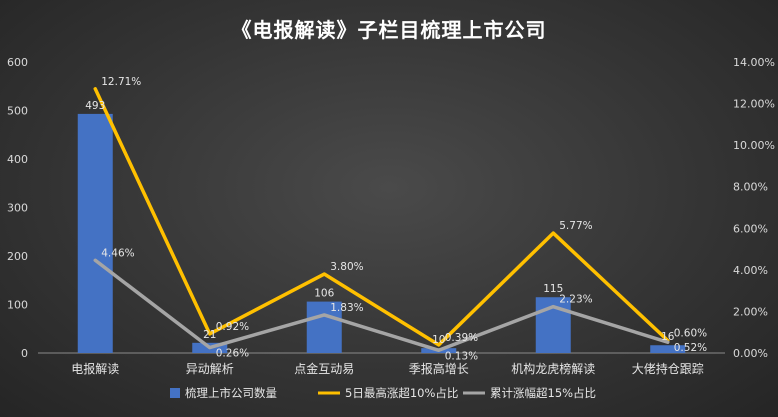 The width and height of the screenshot is (778, 417). What do you see at coordinates (175, 393) in the screenshot?
I see `legend-swatch` at bounding box center [175, 393].